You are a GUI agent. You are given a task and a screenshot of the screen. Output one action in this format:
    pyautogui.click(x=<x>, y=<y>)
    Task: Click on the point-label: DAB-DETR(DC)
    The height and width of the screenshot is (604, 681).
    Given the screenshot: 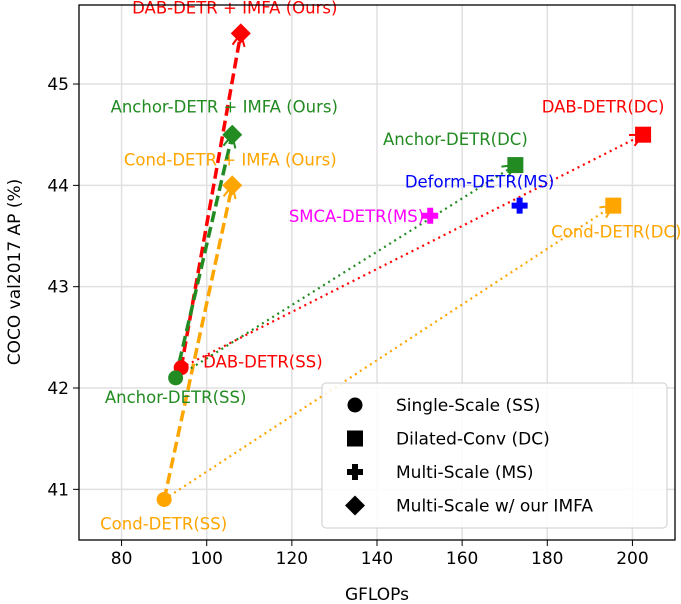 What is the action you would take?
    pyautogui.click(x=603, y=107)
    